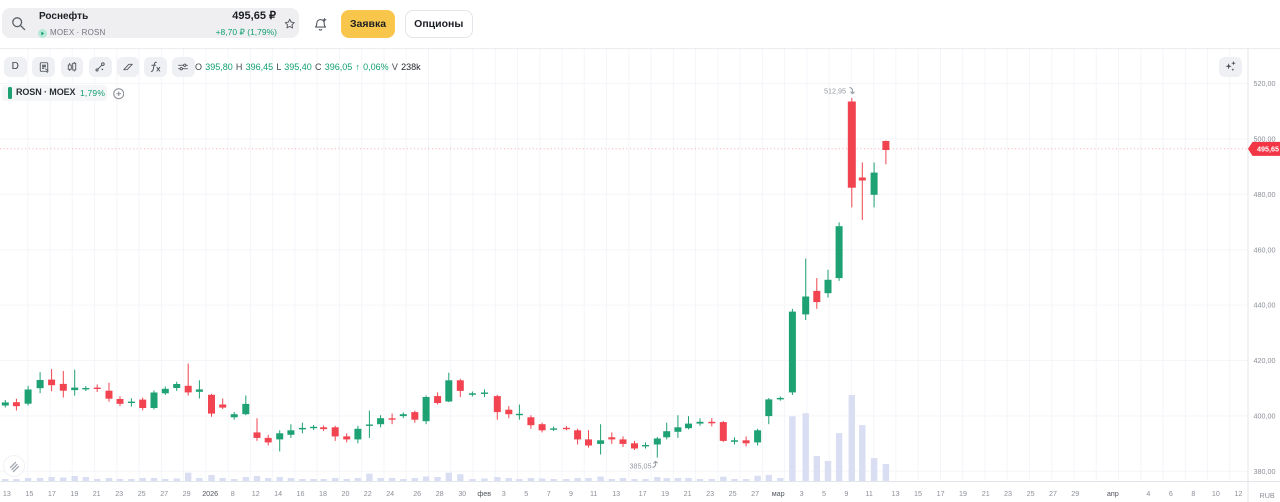 The height and width of the screenshot is (502, 1280). What do you see at coordinates (778, 493) in the screenshot?
I see `svg-text: мар` at bounding box center [778, 493].